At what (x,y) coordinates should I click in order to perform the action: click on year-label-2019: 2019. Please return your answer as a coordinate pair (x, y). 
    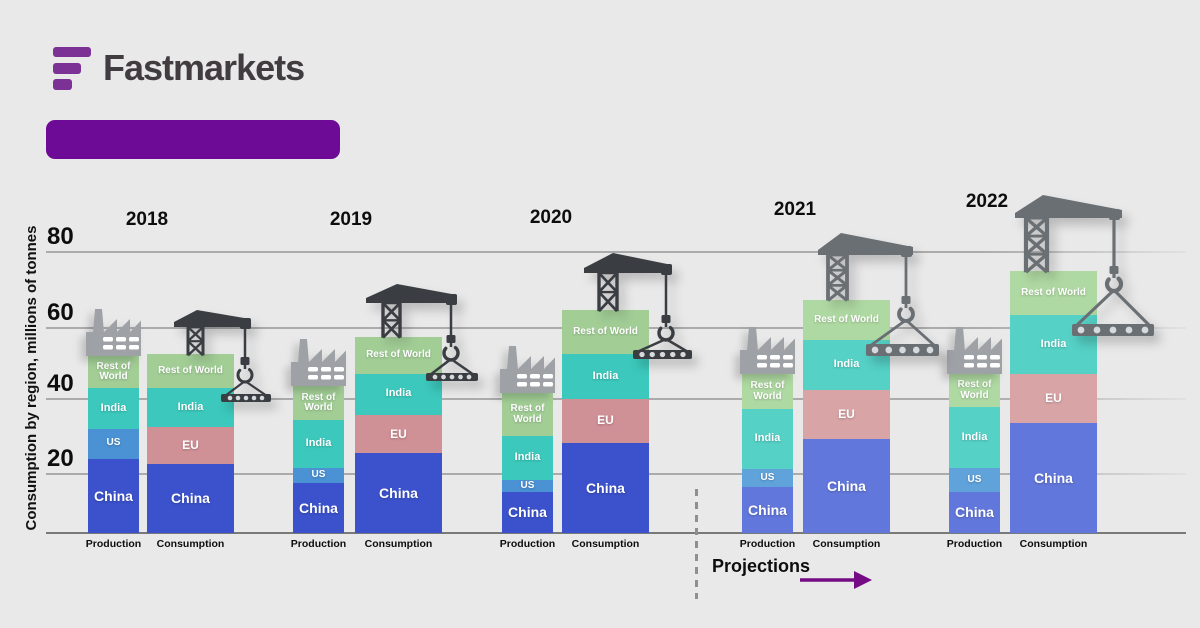
    Looking at the image, I should click on (351, 219).